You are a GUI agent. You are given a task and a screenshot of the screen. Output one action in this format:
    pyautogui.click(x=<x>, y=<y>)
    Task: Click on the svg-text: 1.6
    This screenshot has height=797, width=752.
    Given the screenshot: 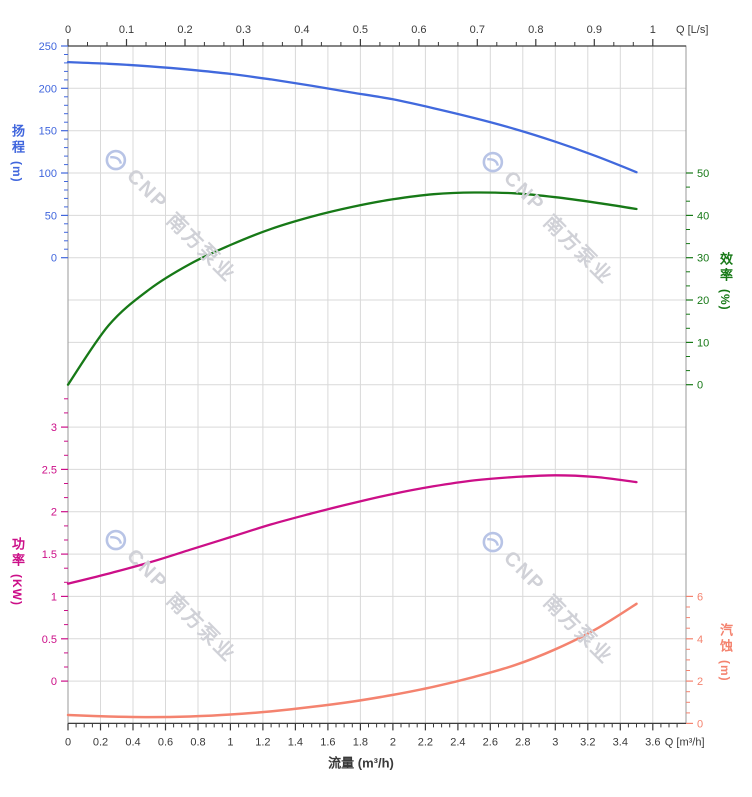 What is the action you would take?
    pyautogui.click(x=327, y=742)
    